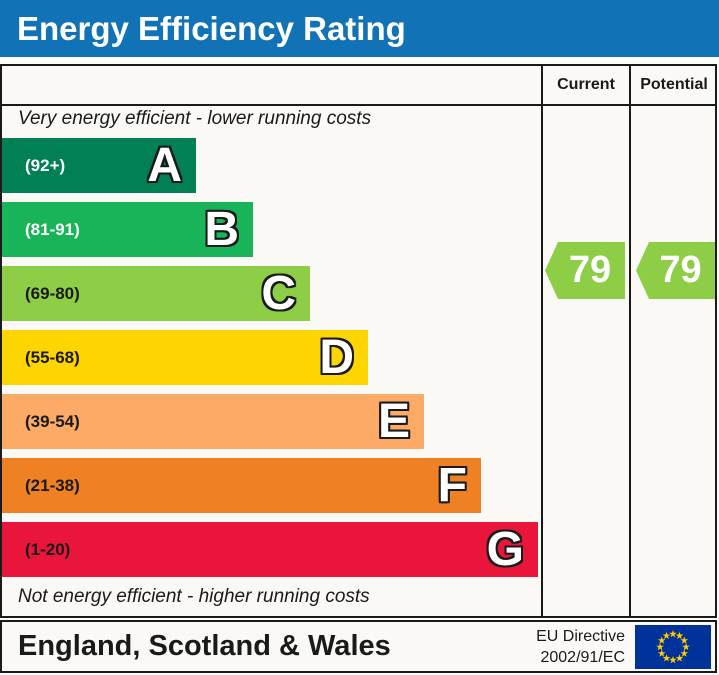 This screenshot has height=675, width=719. I want to click on band-d-letter: D, so click(336, 357).